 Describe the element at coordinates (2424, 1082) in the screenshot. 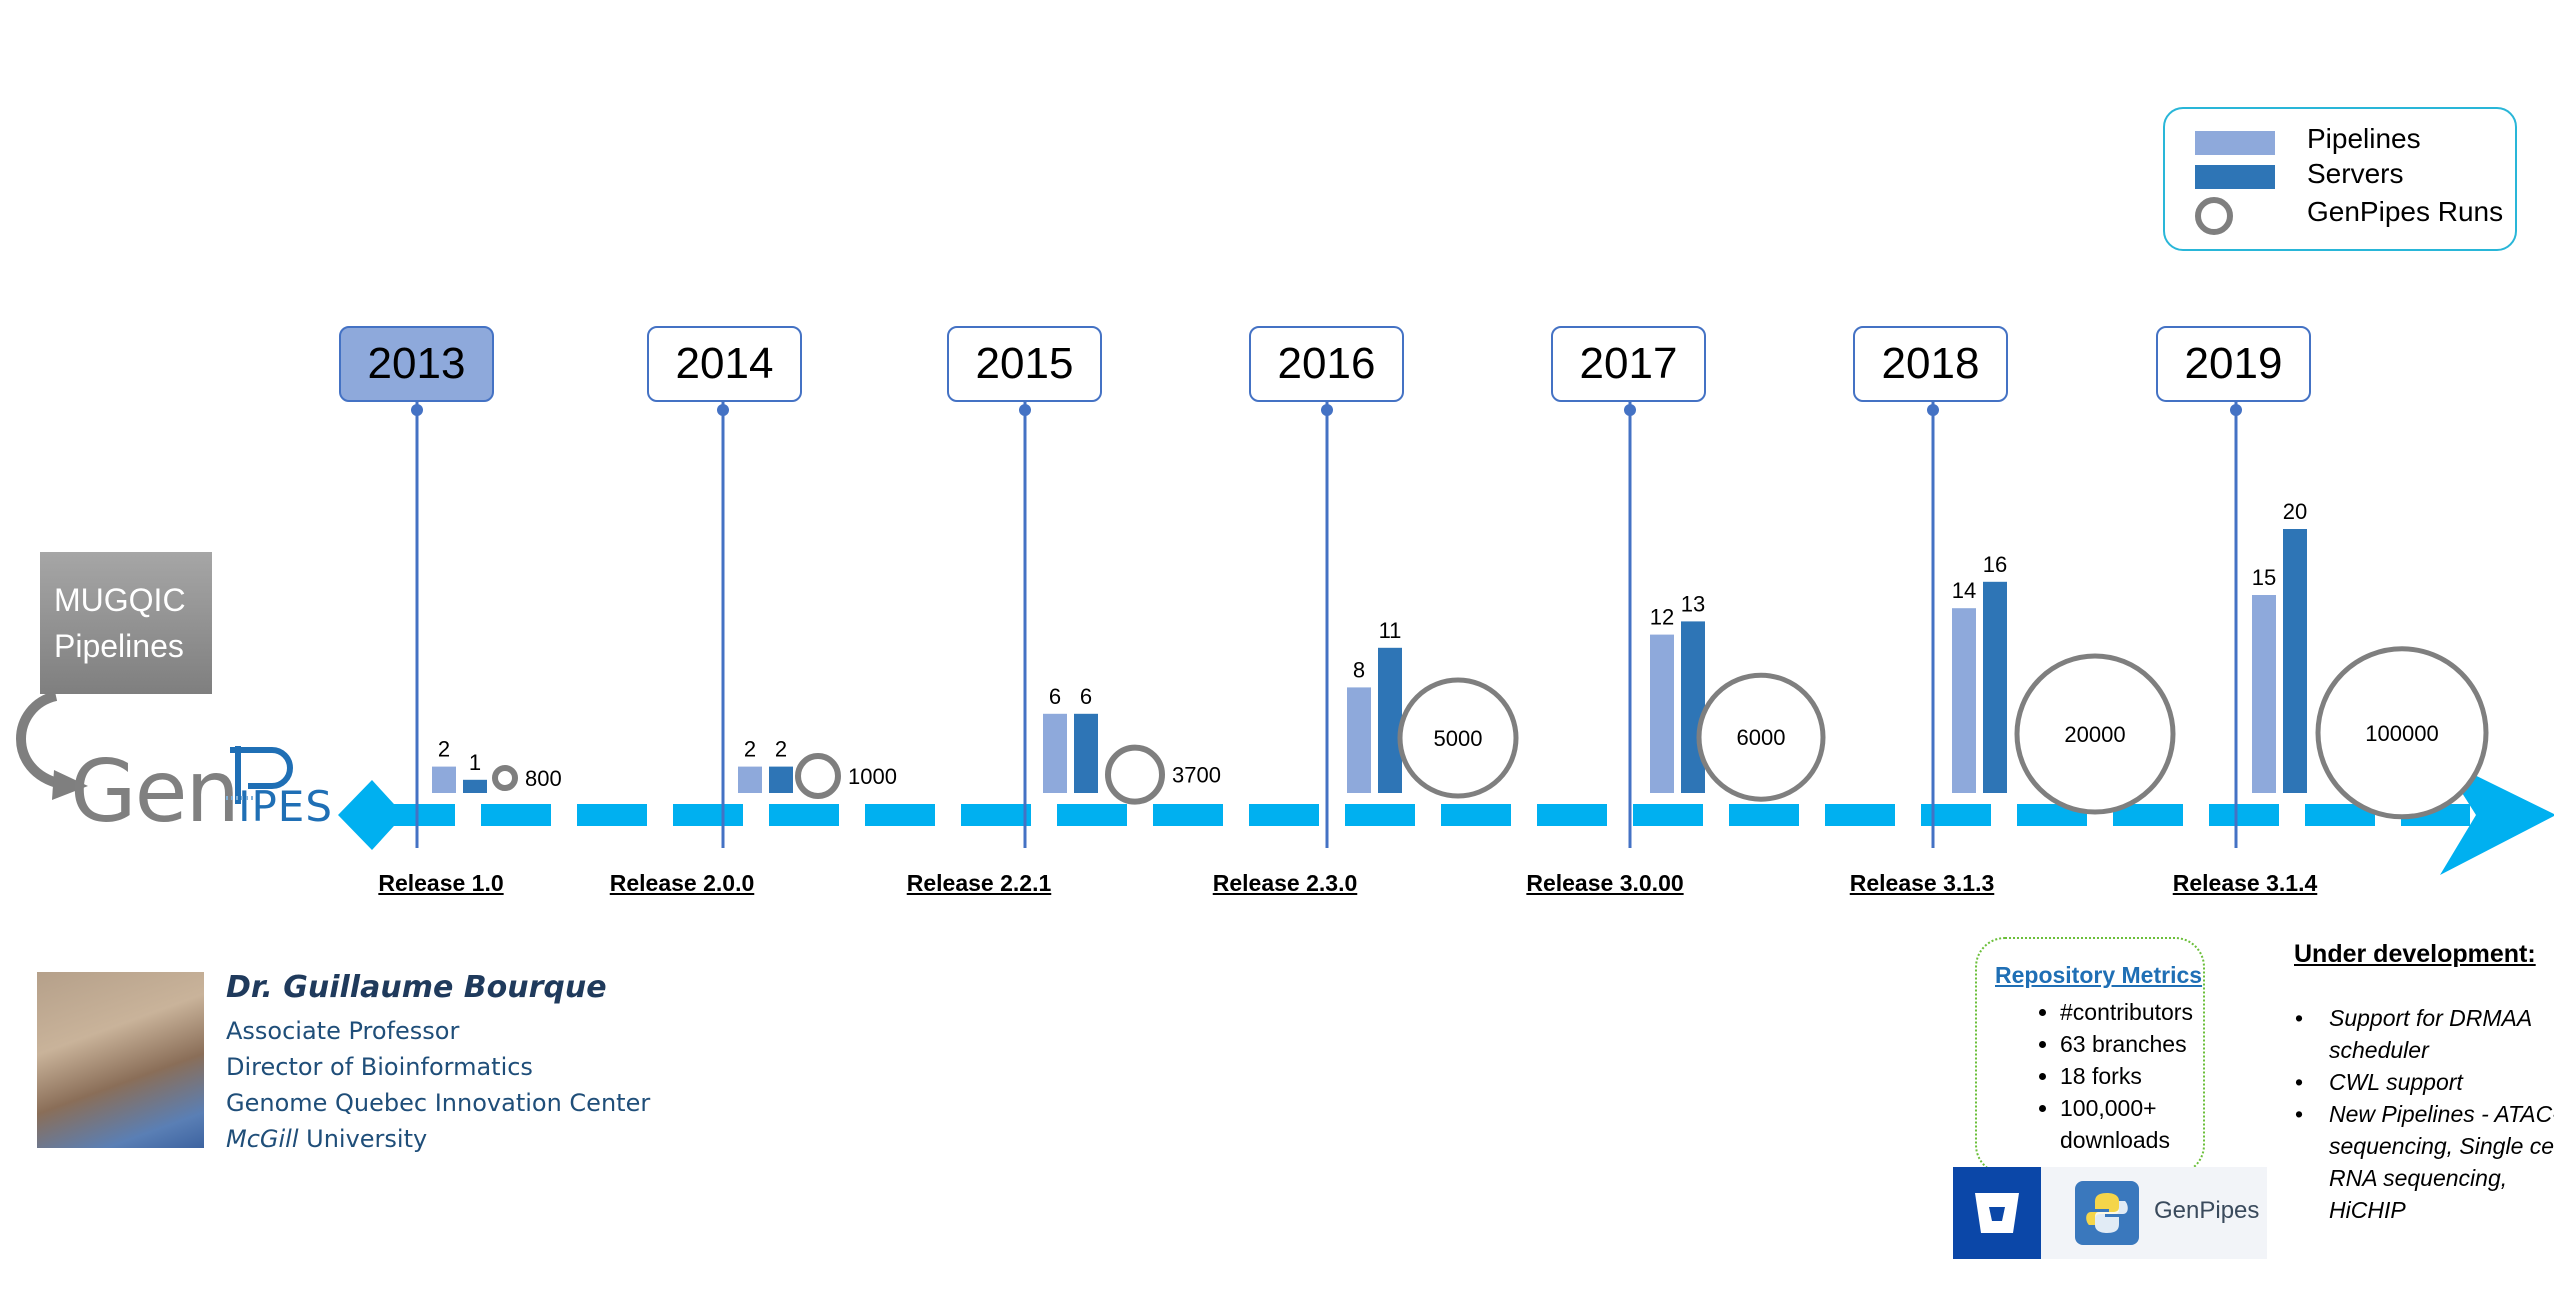

I see `development-item: CWL support` at that location.